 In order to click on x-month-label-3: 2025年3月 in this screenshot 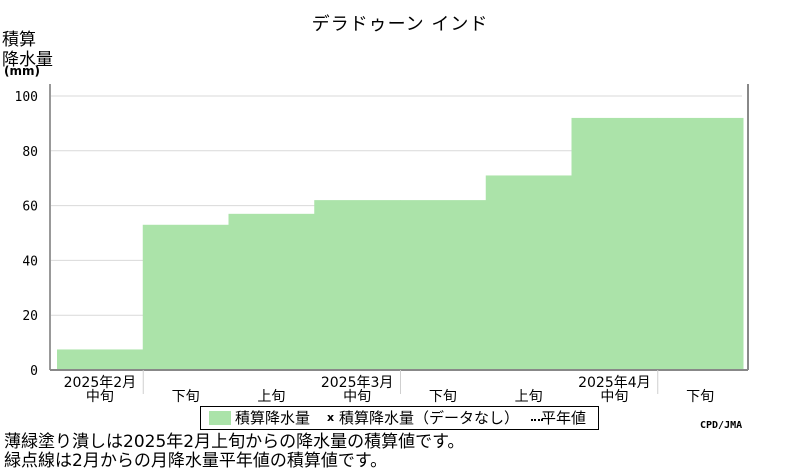, I will do `click(357, 383)`.